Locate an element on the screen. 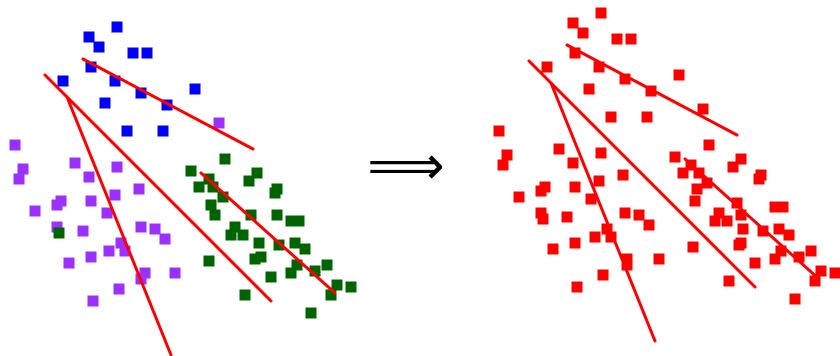 The image size is (840, 356). implies-arrow-glyph: ⟹ is located at coordinates (405, 165).